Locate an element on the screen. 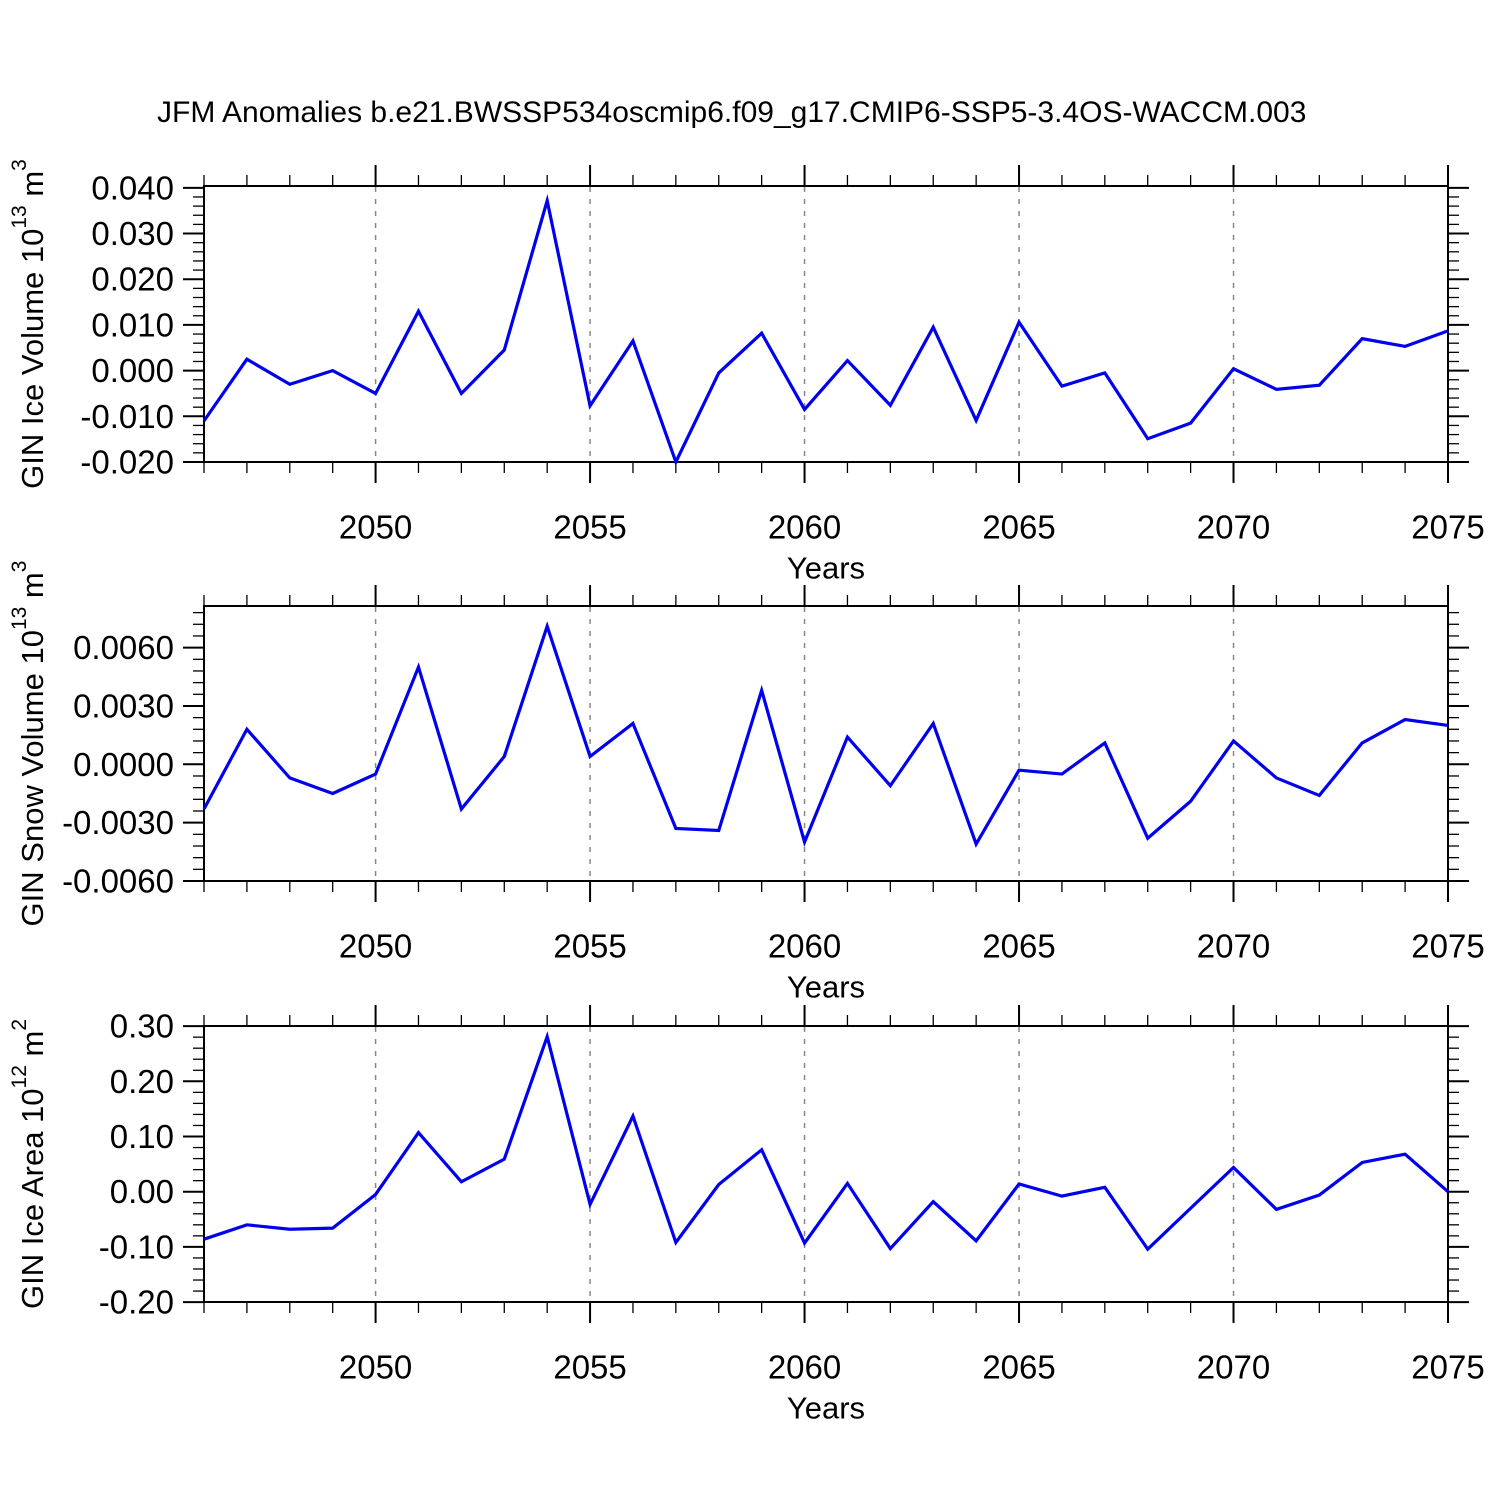  panel-1-ytick-label: -0.010 is located at coordinates (127, 416).